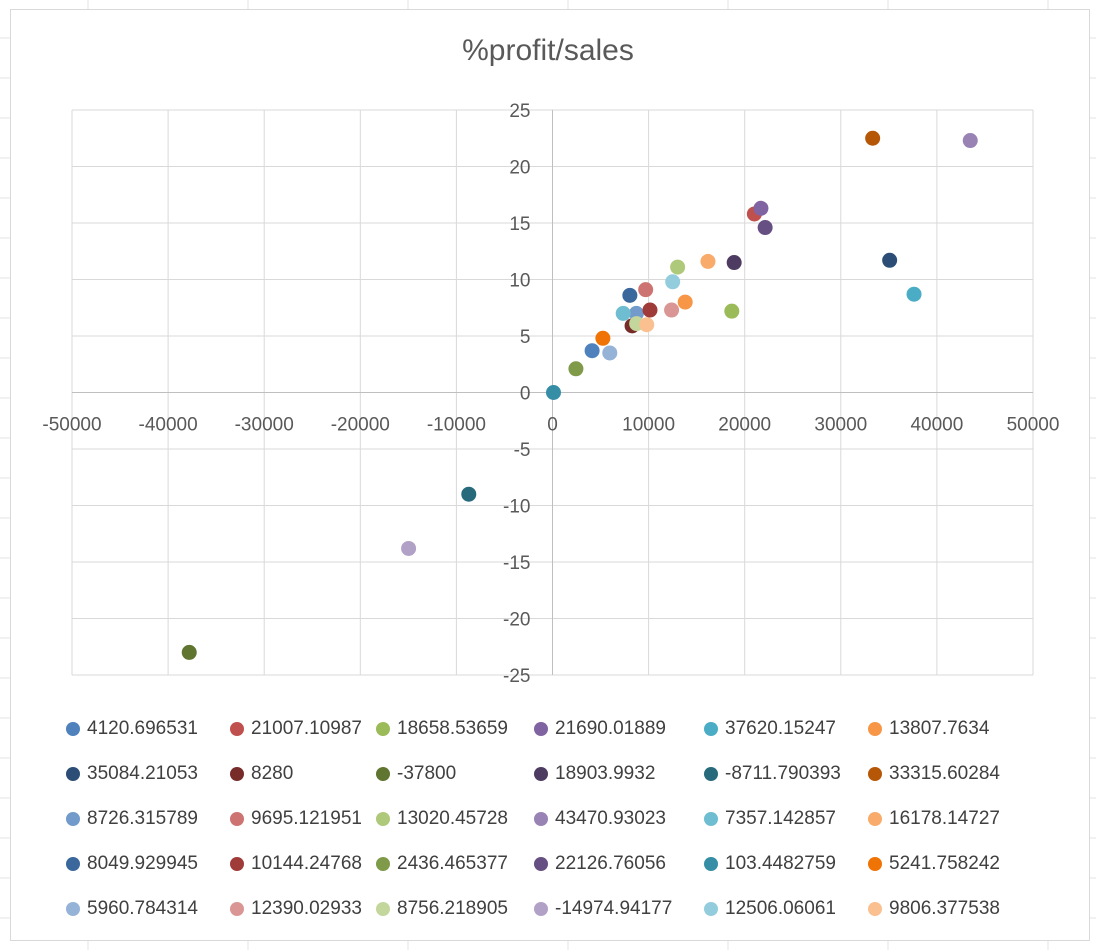  Describe the element at coordinates (306, 728) in the screenshot. I see `legend-label: 21007.10987` at that location.